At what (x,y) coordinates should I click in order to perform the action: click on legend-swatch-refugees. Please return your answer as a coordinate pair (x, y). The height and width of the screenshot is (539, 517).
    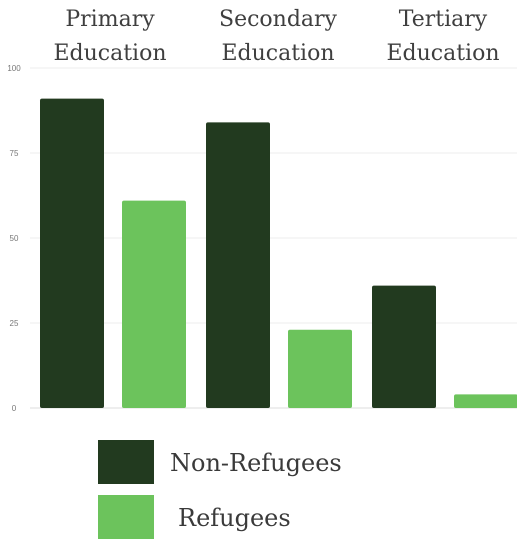
    Looking at the image, I should click on (126, 517).